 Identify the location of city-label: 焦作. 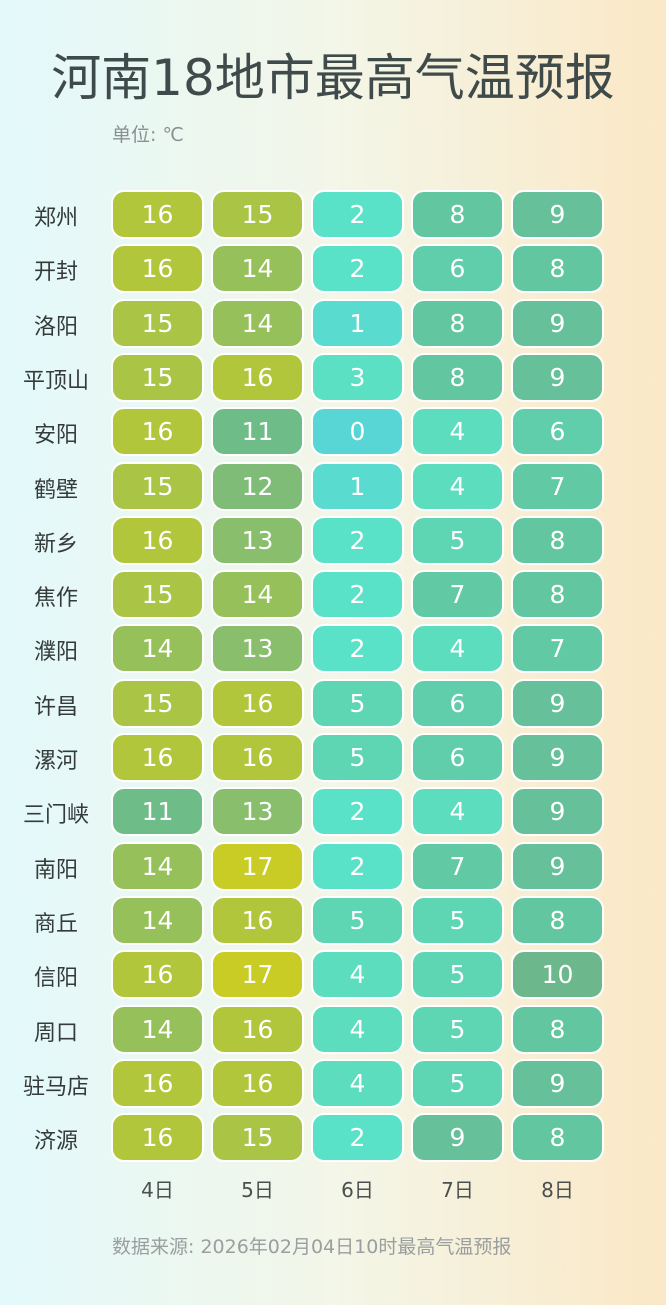
(55, 599).